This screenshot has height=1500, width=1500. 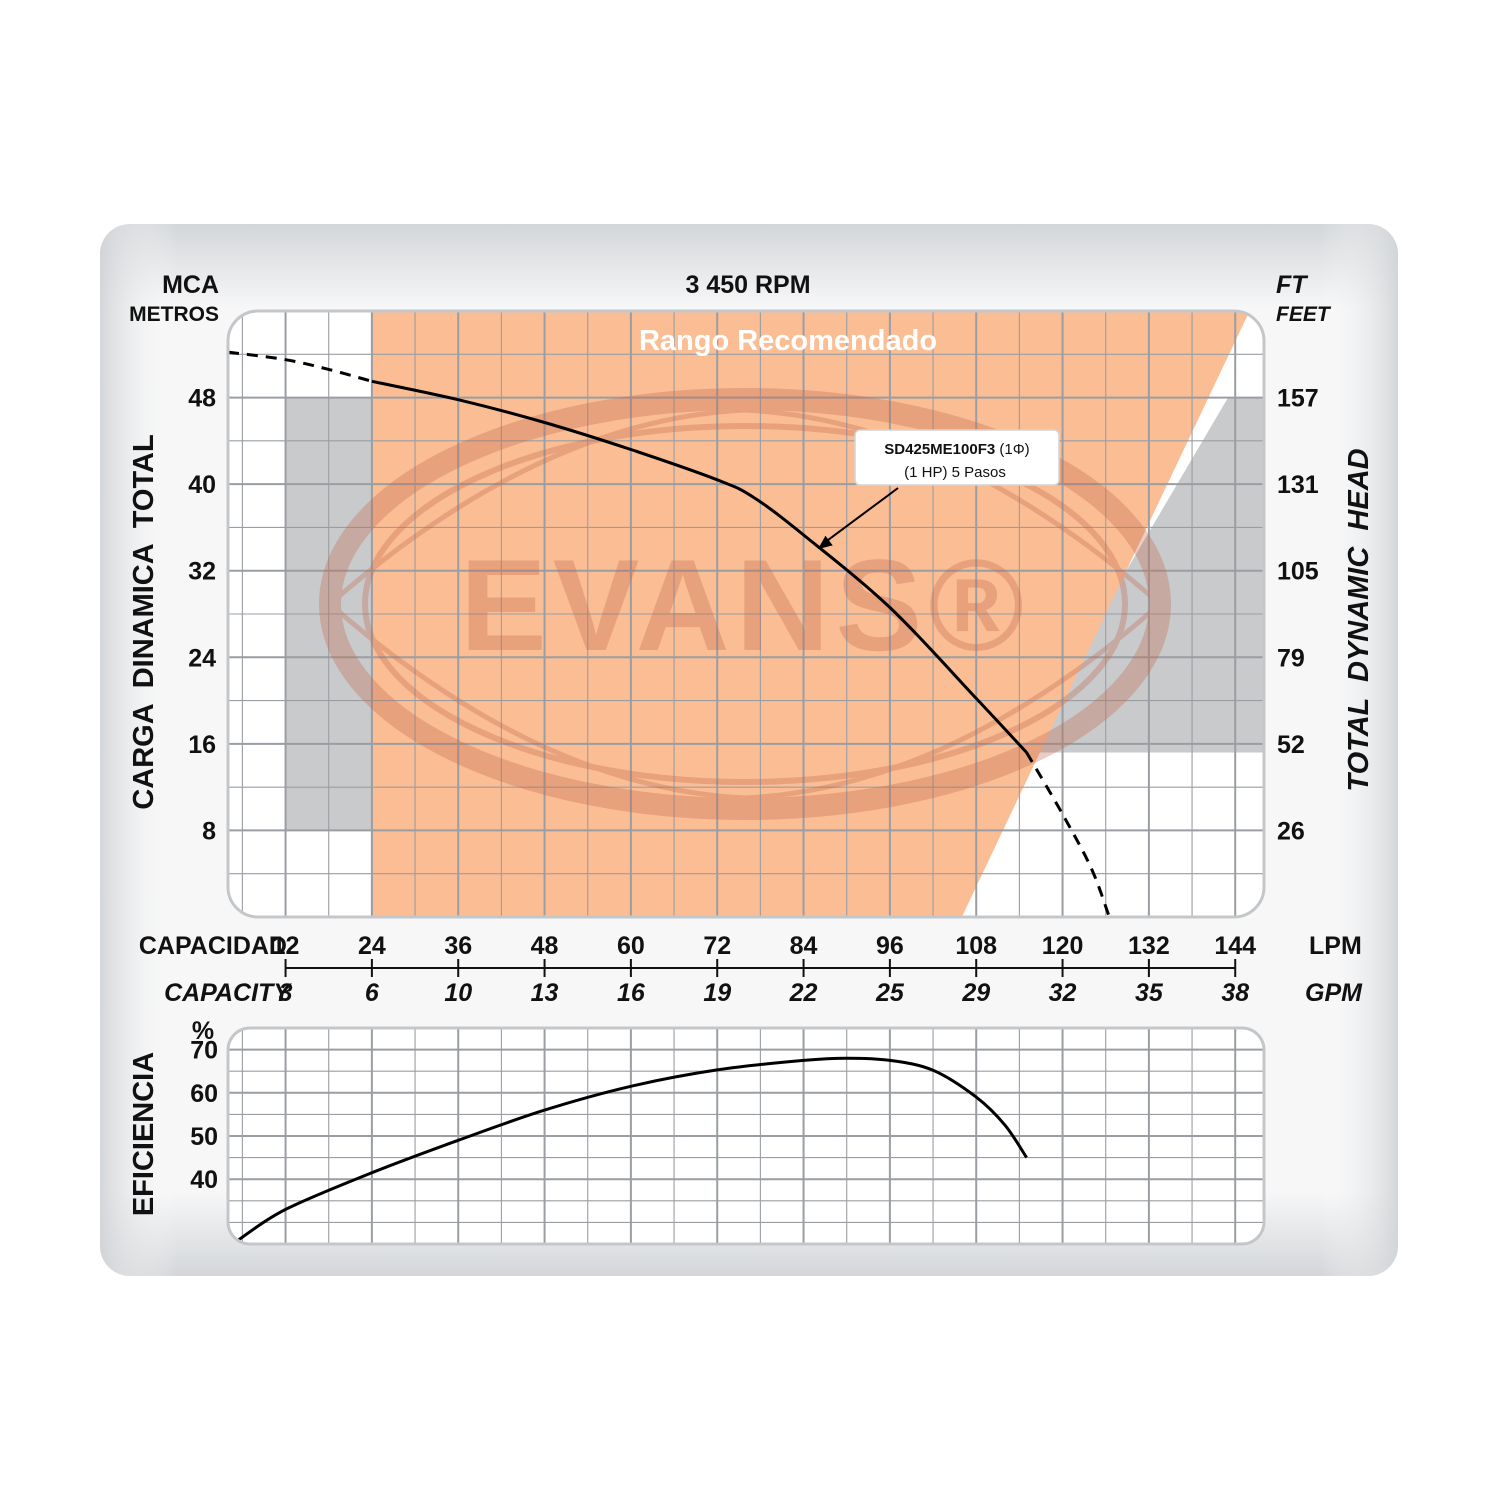 I want to click on x-tick-label-lpm: 96, so click(x=890, y=946).